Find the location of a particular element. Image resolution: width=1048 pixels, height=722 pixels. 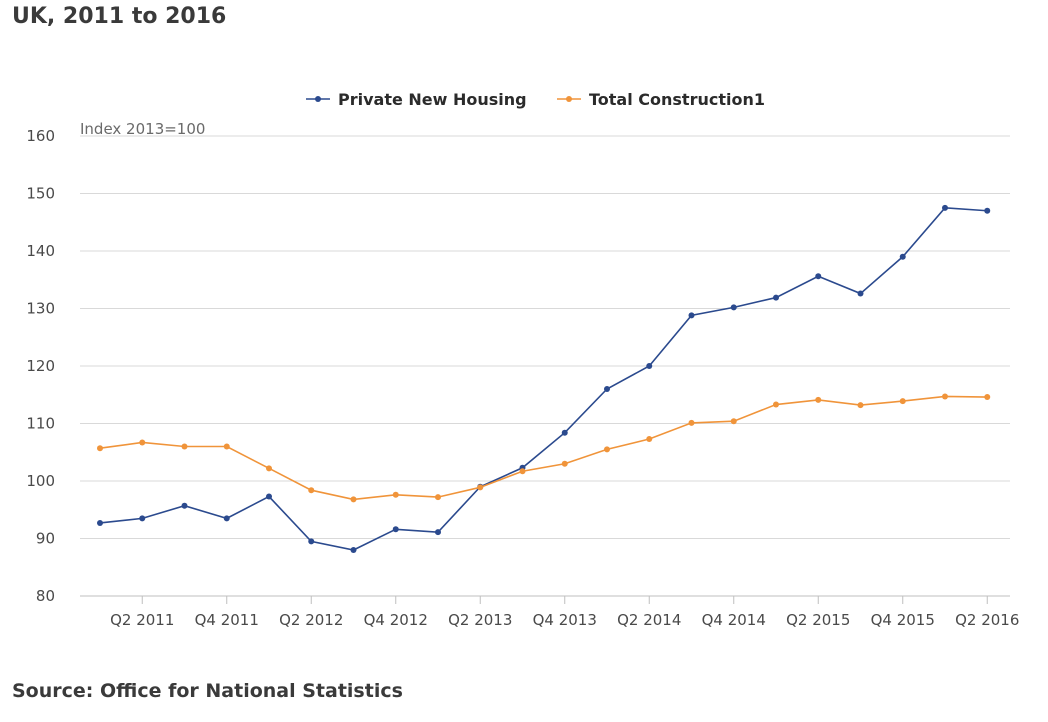

y-tick-label: 130 is located at coordinates (40, 309).